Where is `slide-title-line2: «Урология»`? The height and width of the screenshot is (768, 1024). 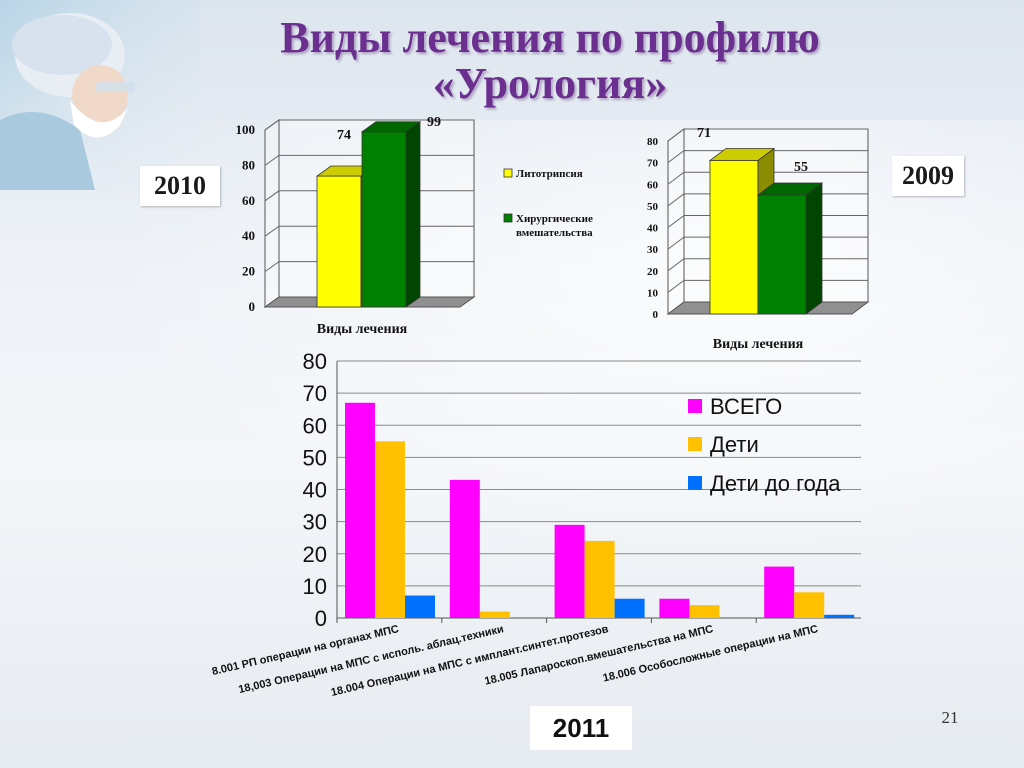 slide-title-line2: «Урология» is located at coordinates (550, 83).